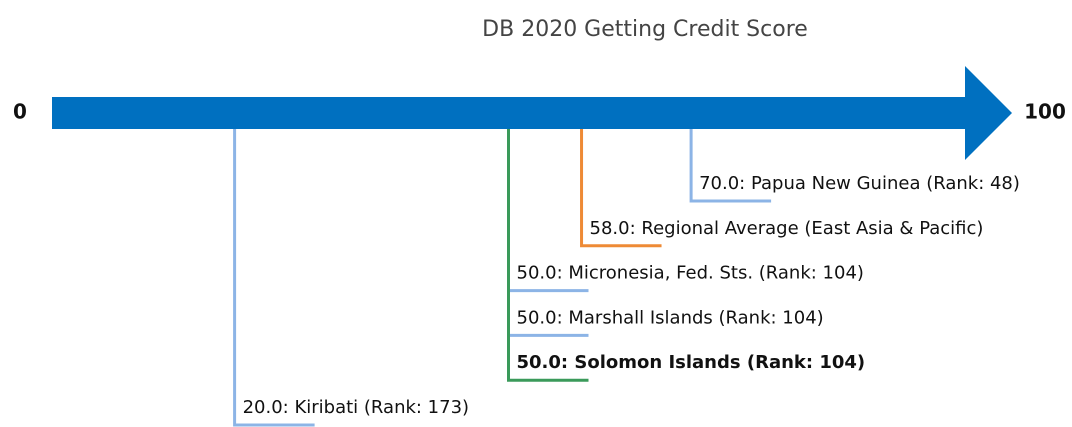 The width and height of the screenshot is (1072, 427). I want to click on marker-label: 50.0: Micronesia, Fed. Sts. (Rank: 104), so click(690, 273).